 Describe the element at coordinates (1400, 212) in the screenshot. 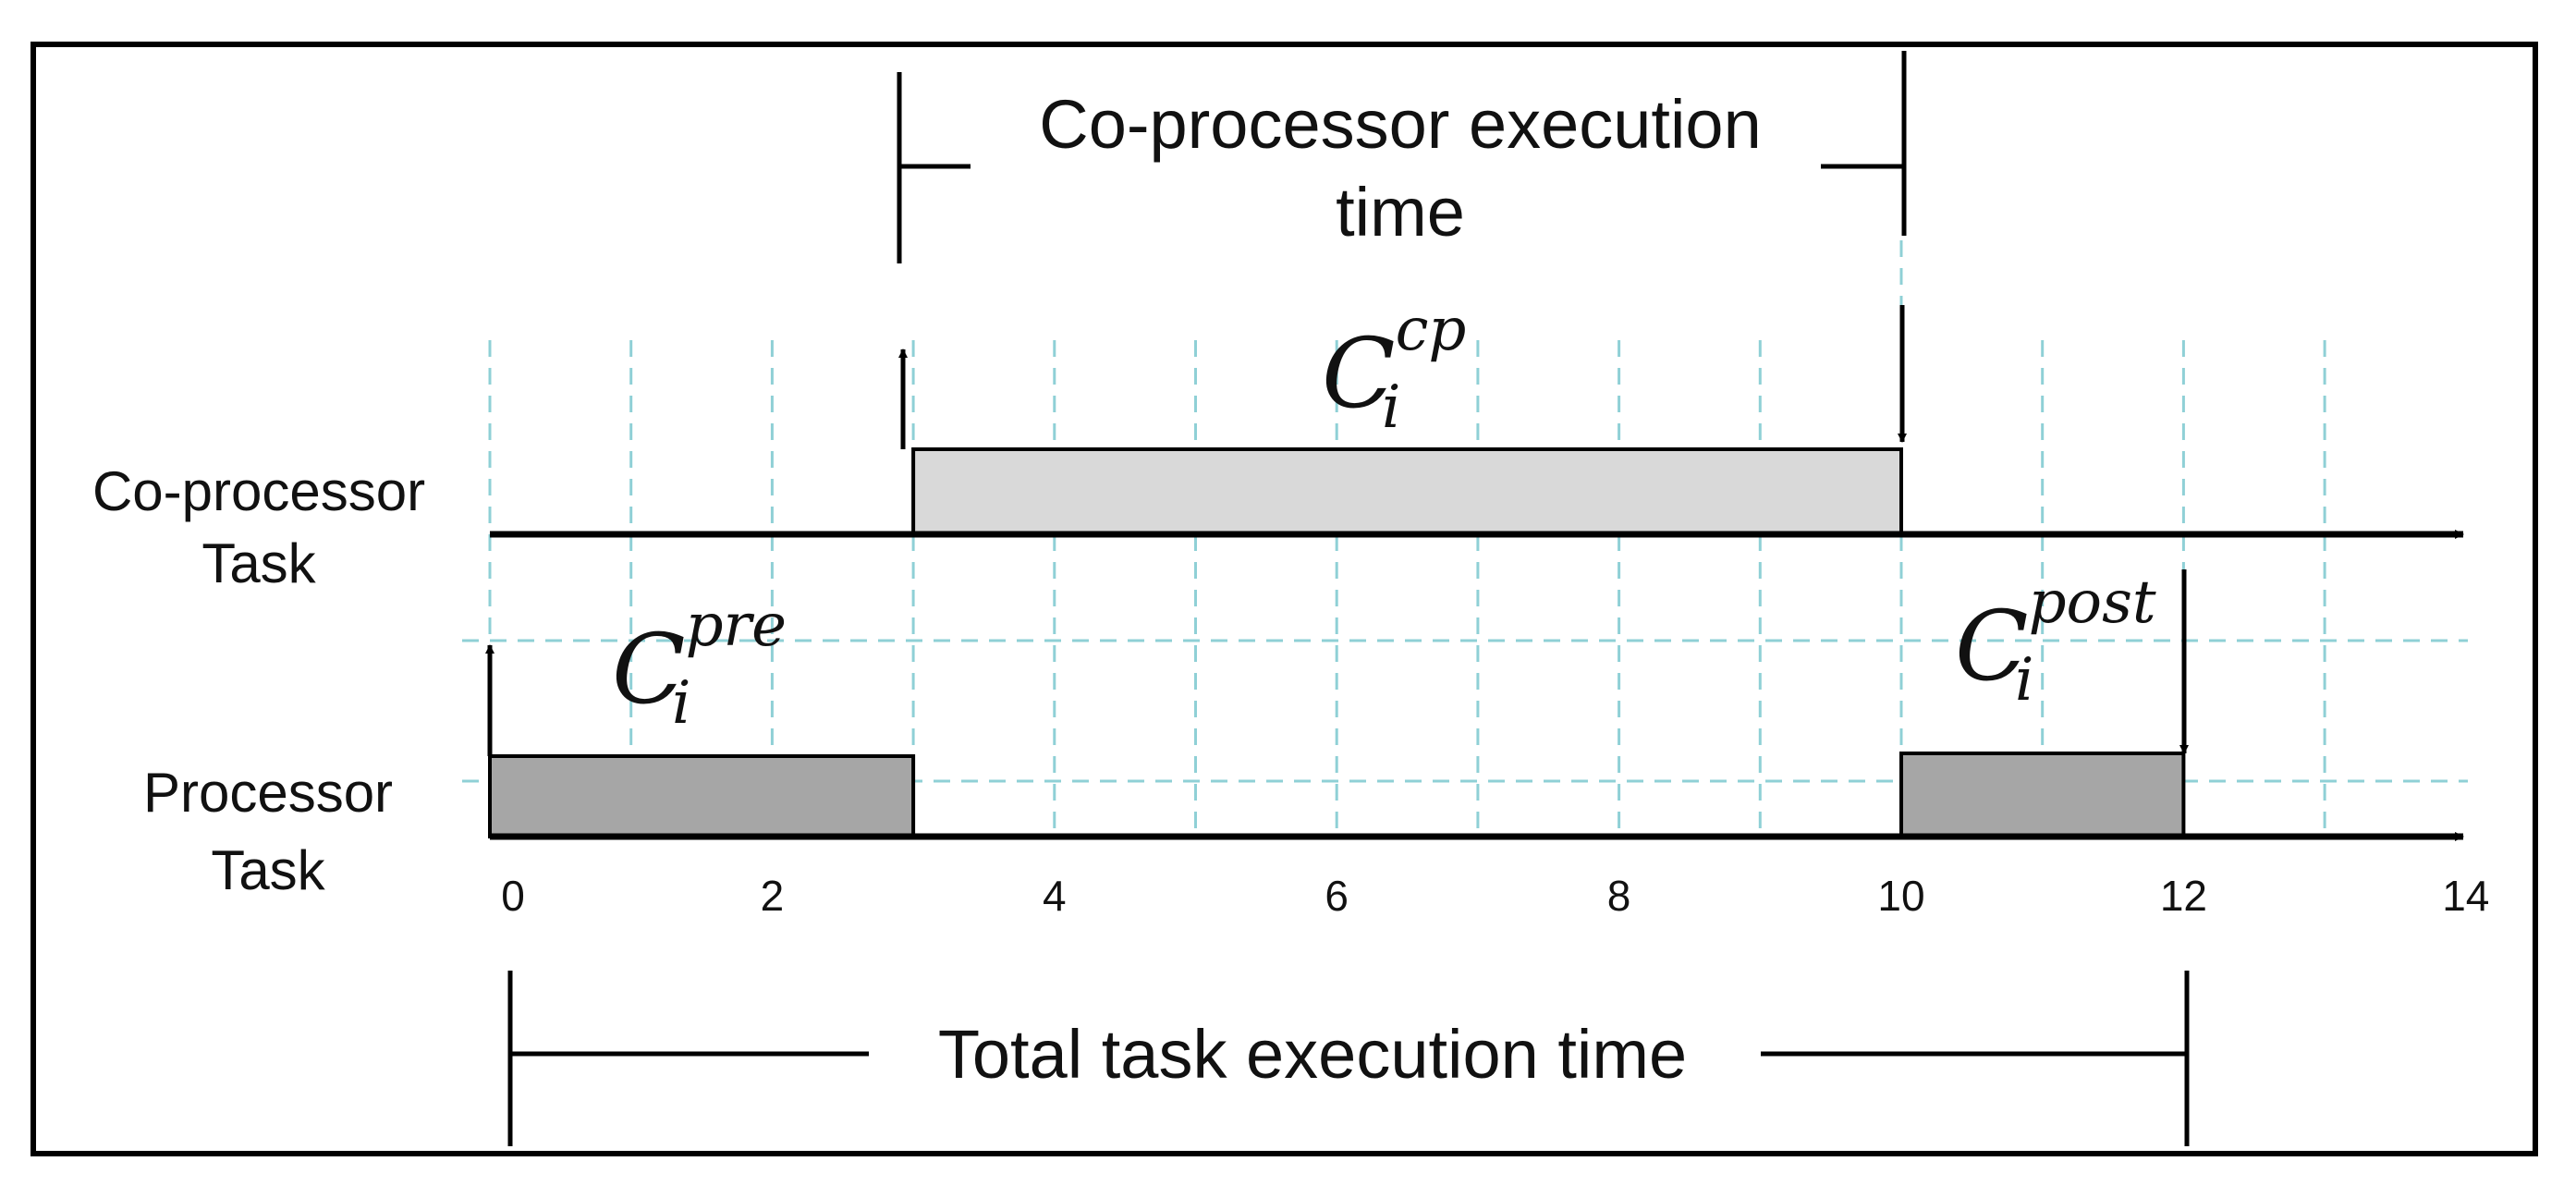

I see `coprocessor-execution-label-line2: time` at that location.